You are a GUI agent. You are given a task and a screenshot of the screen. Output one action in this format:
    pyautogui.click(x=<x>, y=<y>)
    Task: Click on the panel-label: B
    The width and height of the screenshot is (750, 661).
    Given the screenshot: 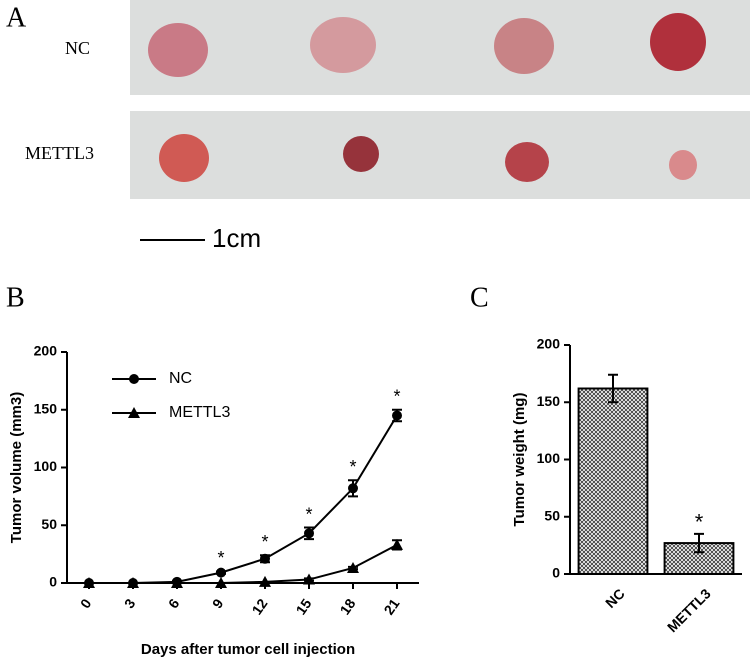 What is the action you would take?
    pyautogui.click(x=15, y=297)
    